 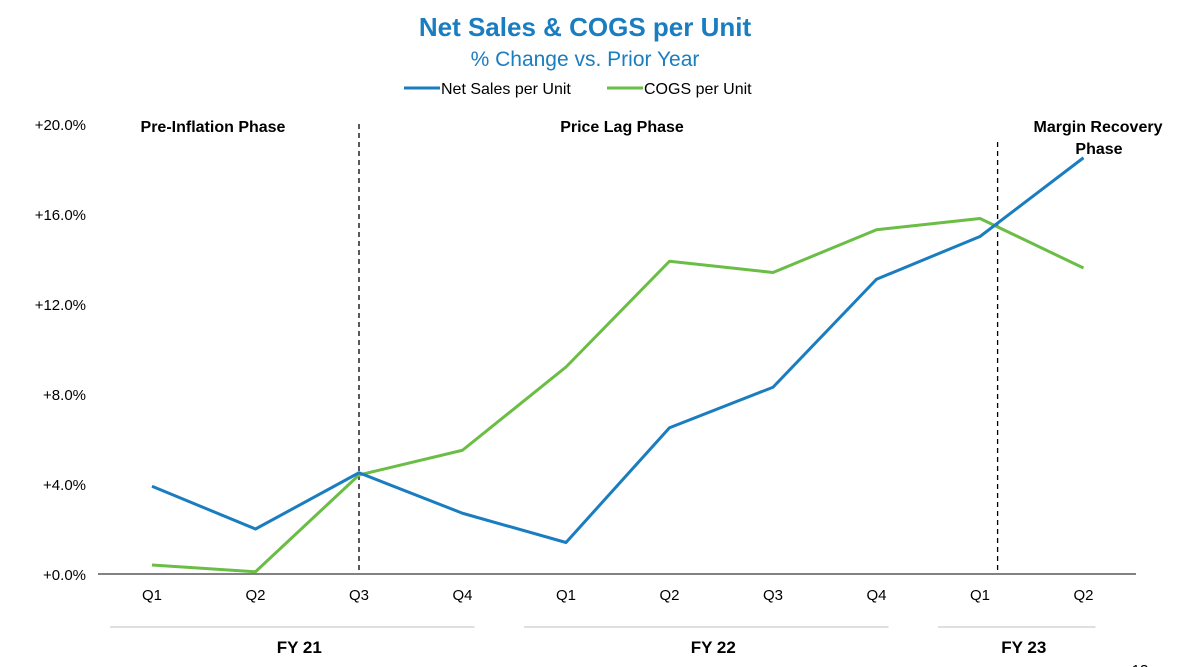 What do you see at coordinates (618, 595) in the screenshot?
I see `x-axis-ticks: Q1 Q2 Q3 Q4 Q1 Q2 Q3 Q4 Q1 Q2` at bounding box center [618, 595].